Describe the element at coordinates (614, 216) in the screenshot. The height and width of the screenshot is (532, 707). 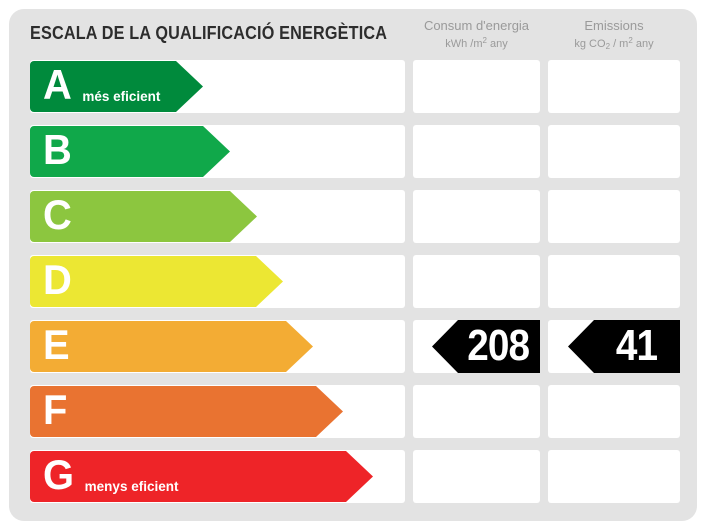
I see `emissions-cell-c` at that location.